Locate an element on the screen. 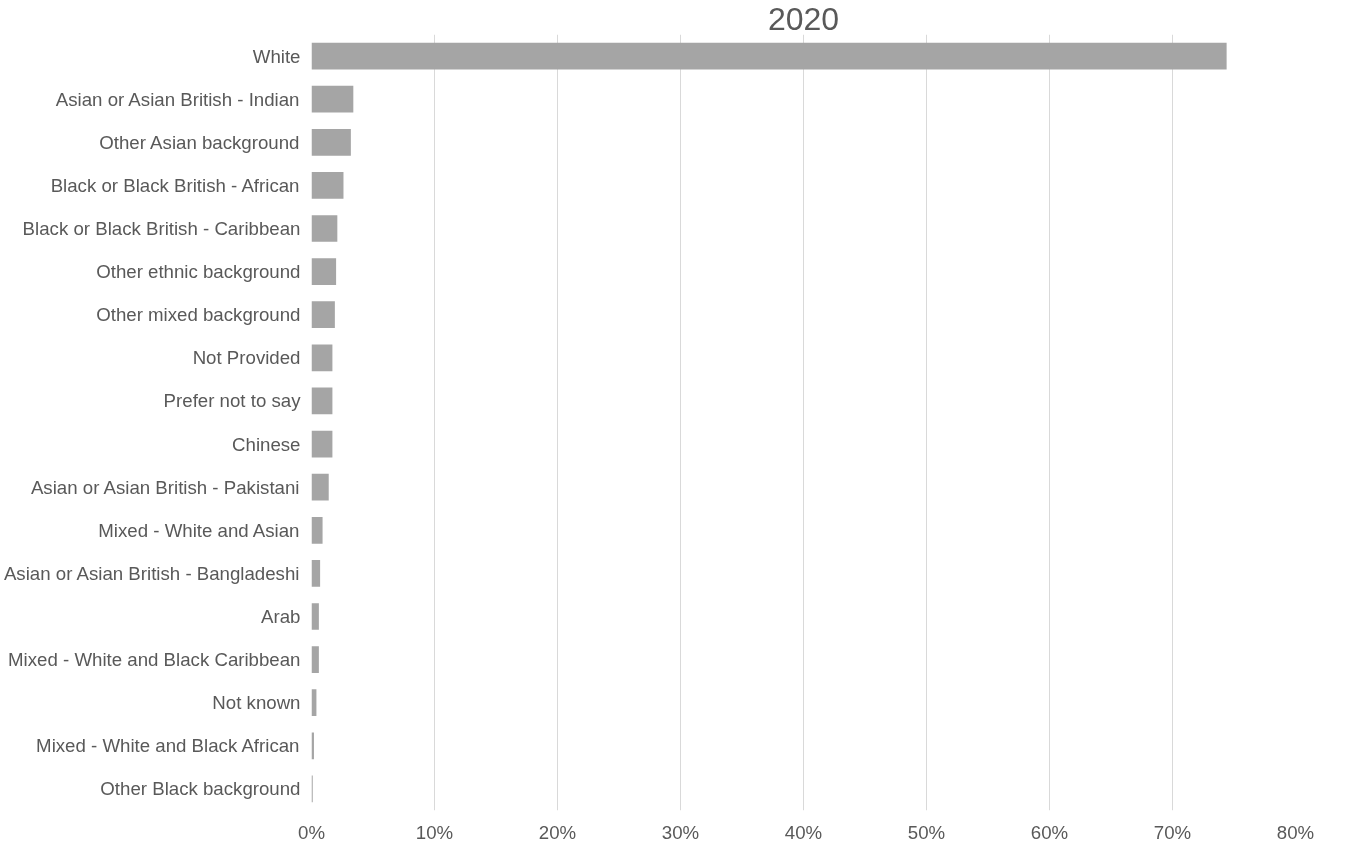  y-tick-label: Other Black background is located at coordinates (200, 789).